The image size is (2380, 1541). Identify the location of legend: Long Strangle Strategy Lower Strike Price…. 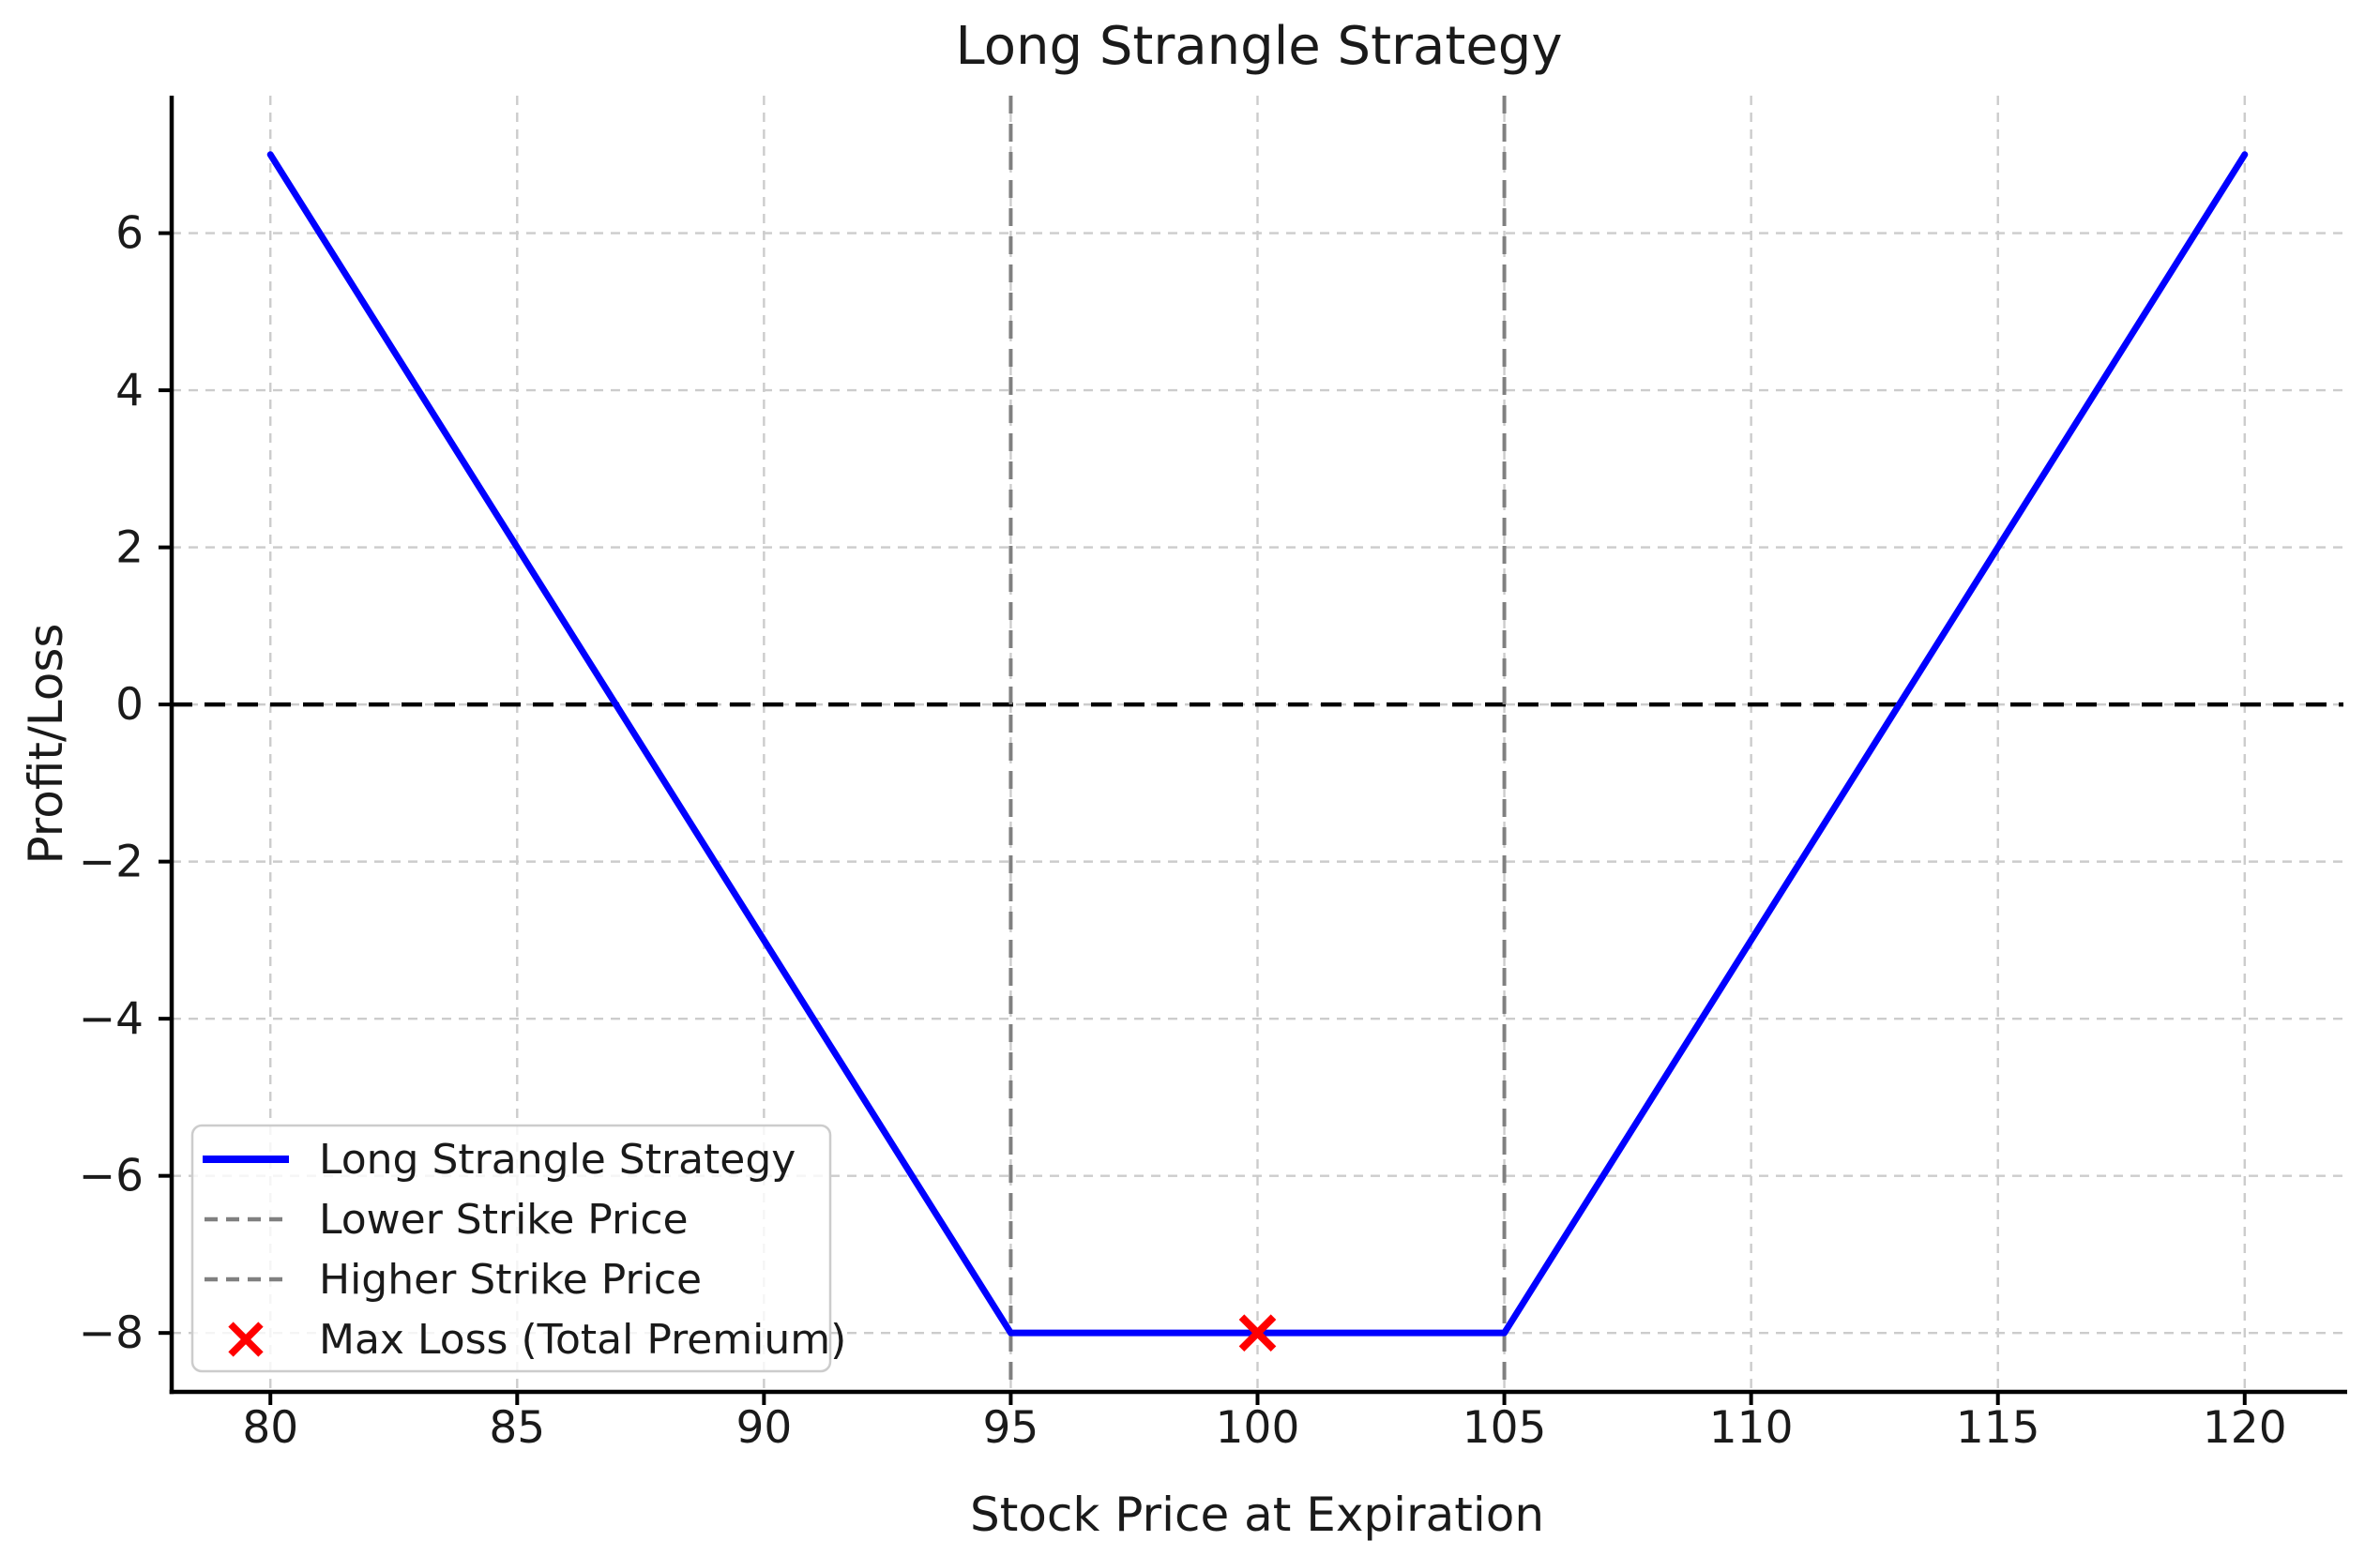
(518, 1248).